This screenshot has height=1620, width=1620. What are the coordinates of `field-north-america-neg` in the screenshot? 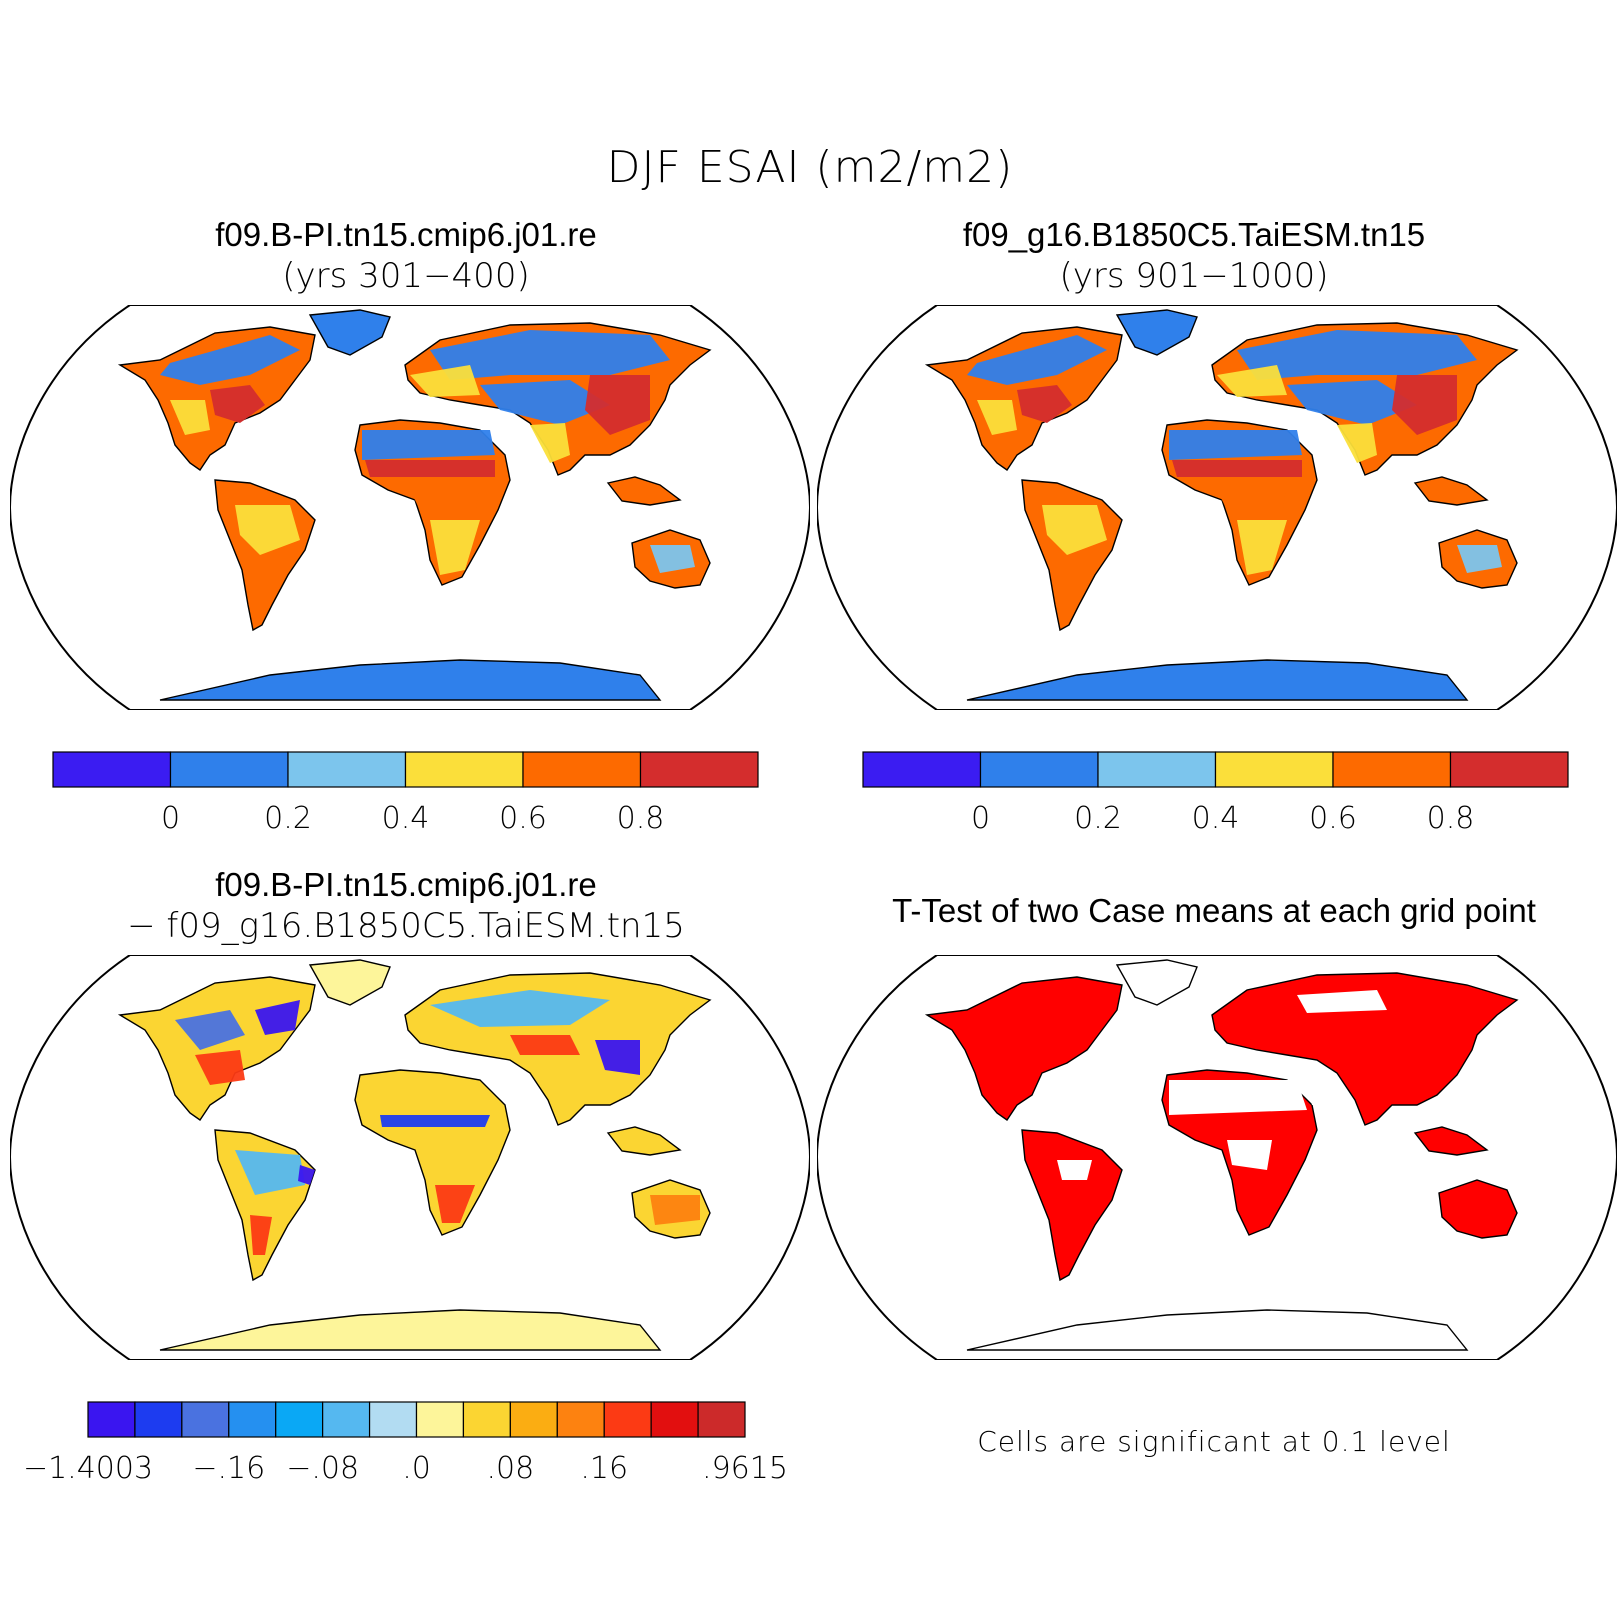 It's located at (210, 1030).